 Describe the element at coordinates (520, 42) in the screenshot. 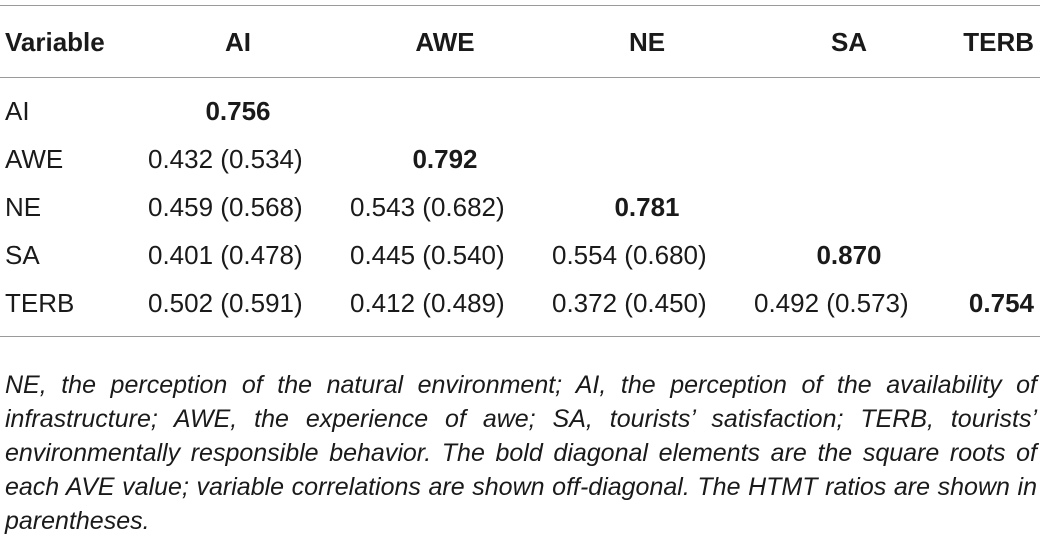

I see `table-header-row: Variable AI AWE NE SA TERB` at that location.